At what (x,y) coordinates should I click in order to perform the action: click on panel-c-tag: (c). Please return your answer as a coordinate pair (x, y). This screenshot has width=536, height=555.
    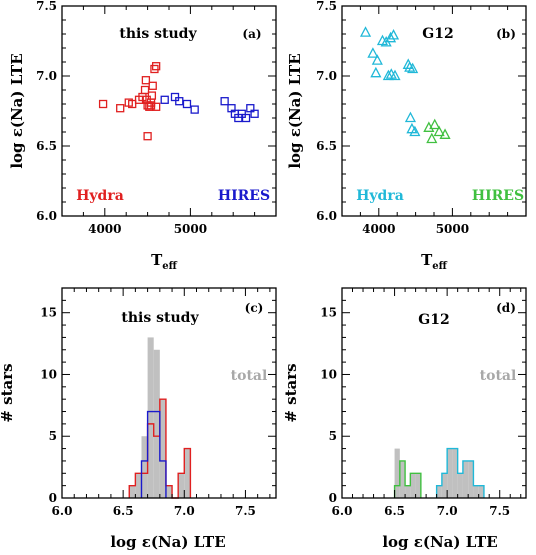
    Looking at the image, I should click on (254, 308).